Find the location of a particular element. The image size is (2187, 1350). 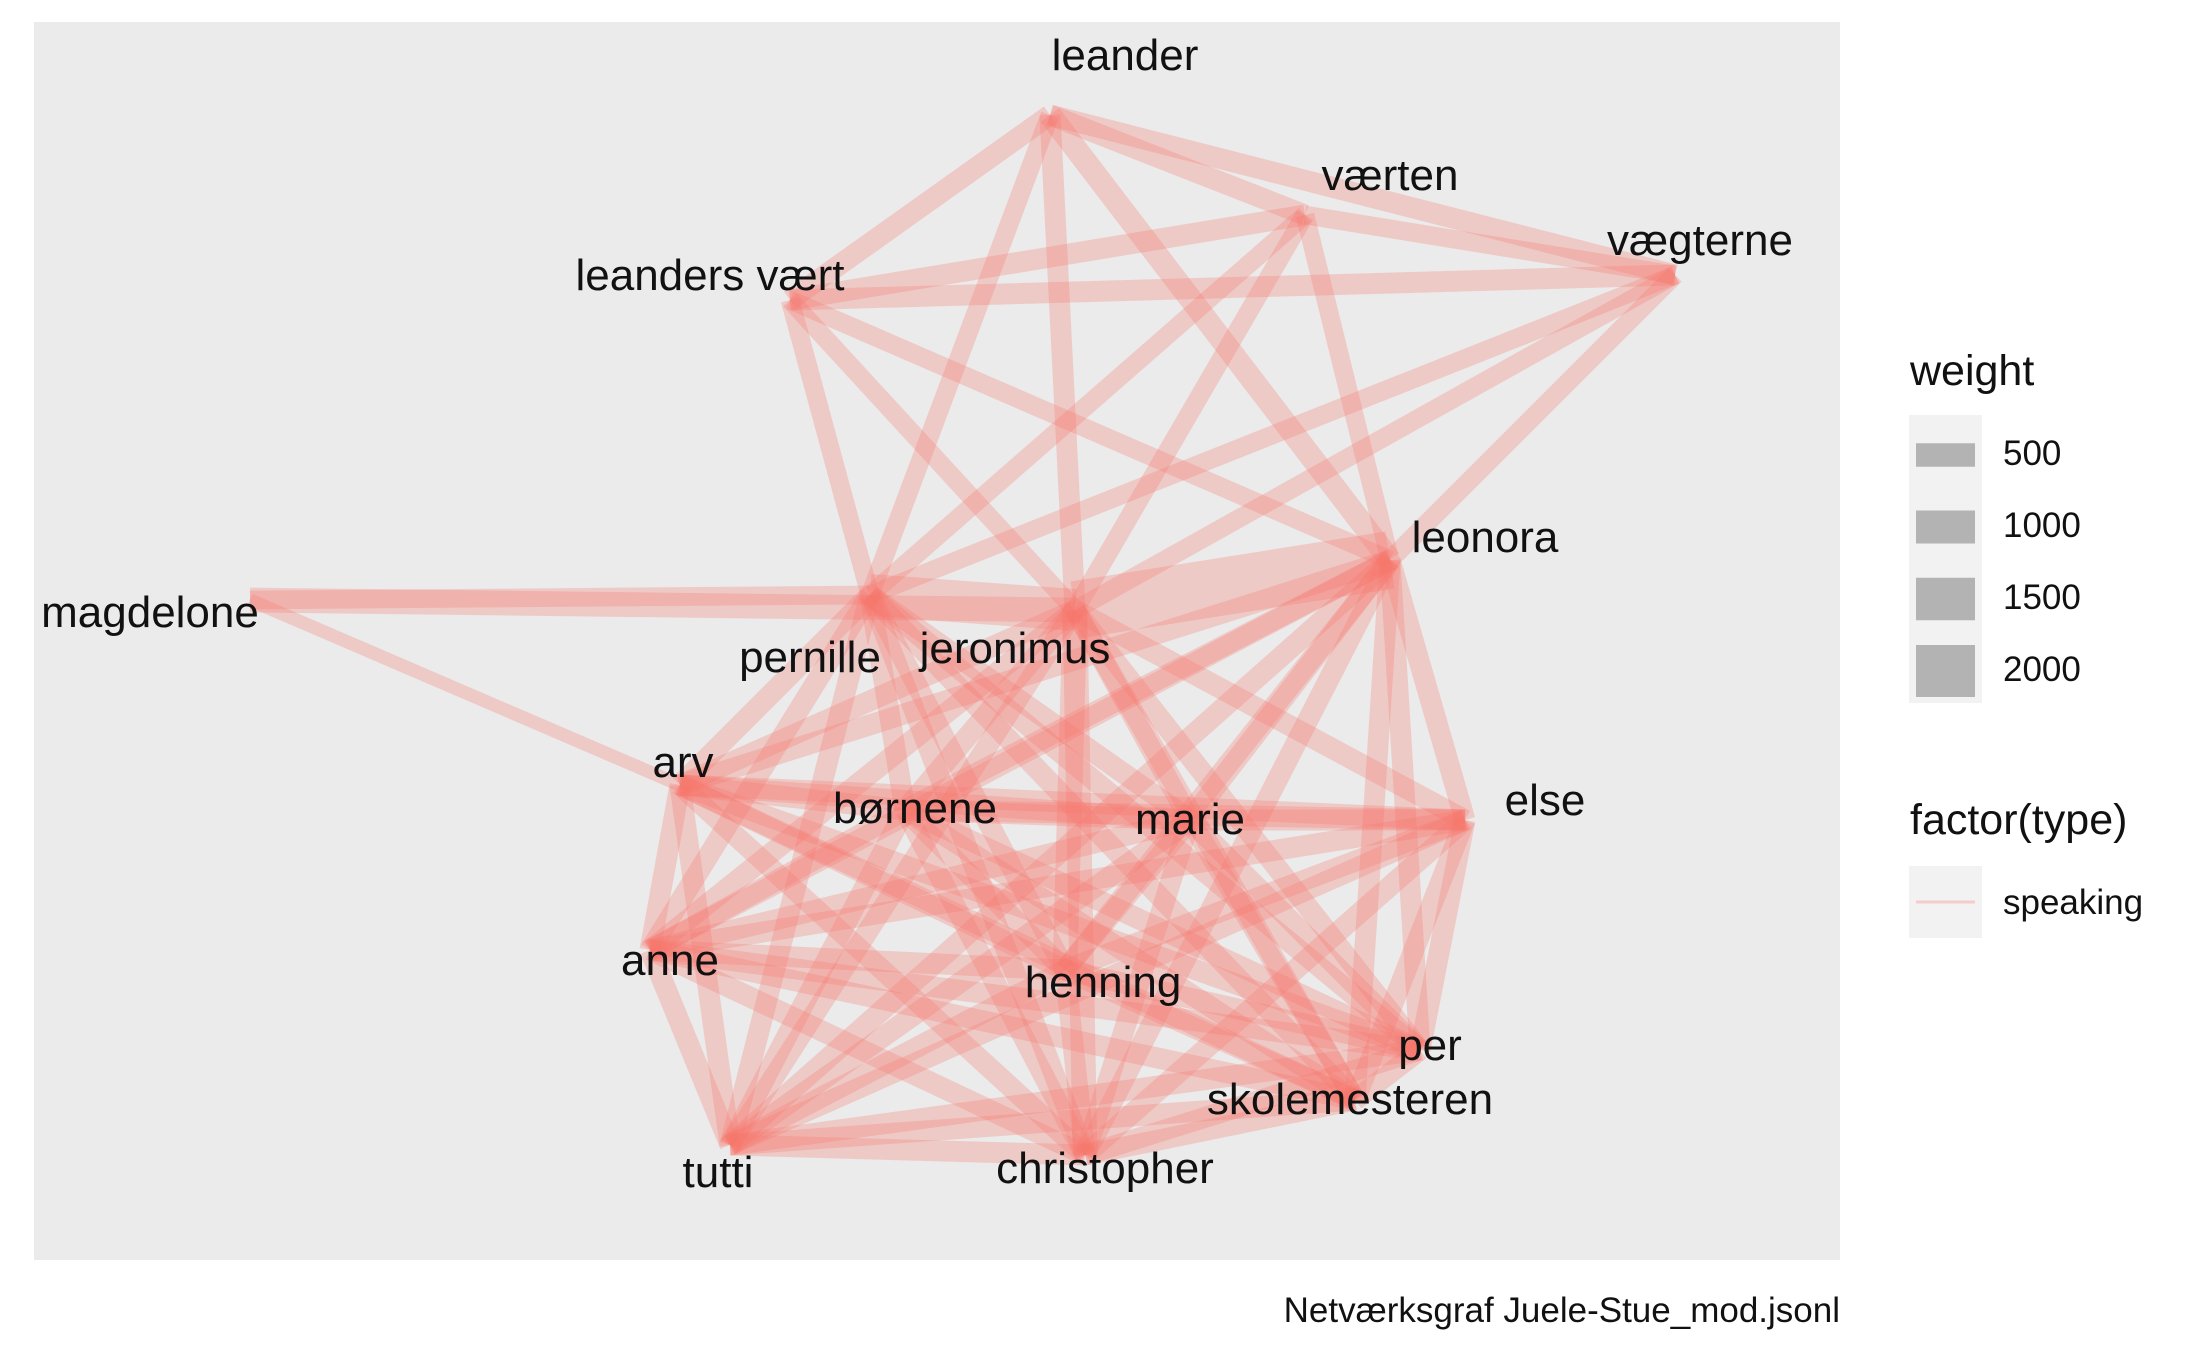

edge-leonora-per is located at coordinates (1405, 805).